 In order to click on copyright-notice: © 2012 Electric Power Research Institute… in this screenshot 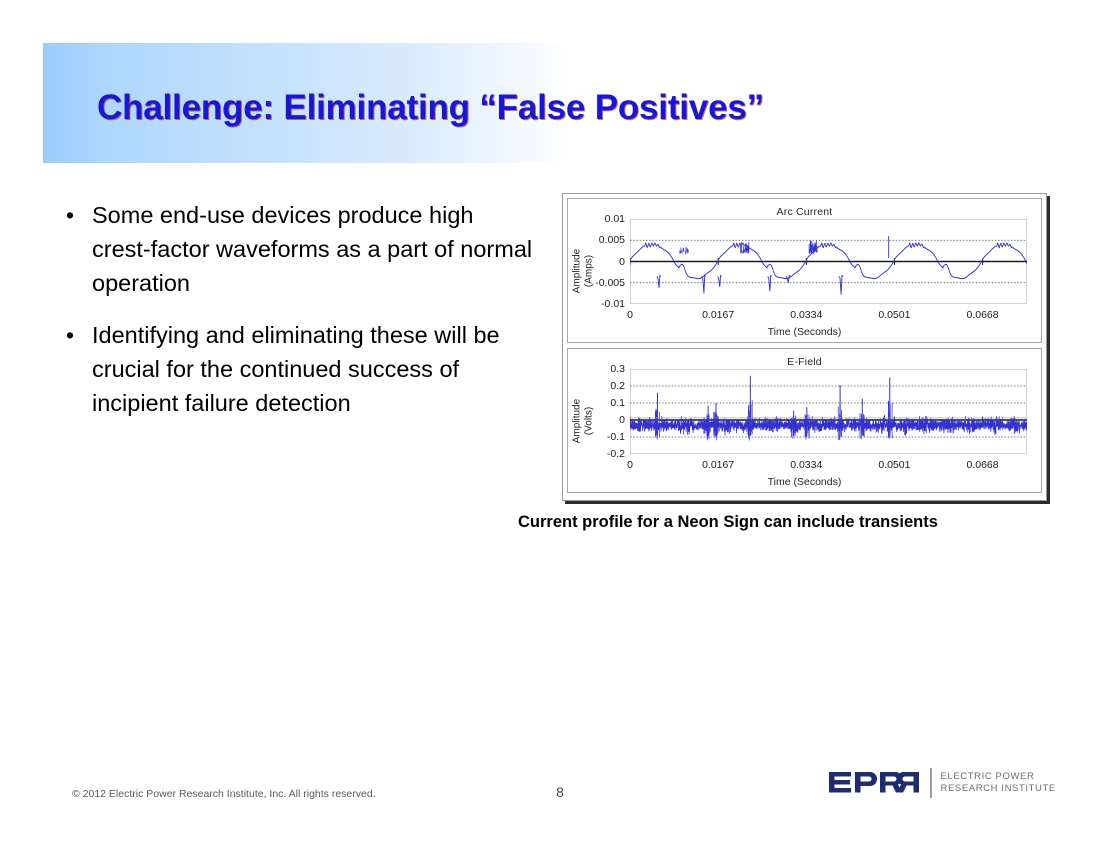, I will do `click(224, 794)`.